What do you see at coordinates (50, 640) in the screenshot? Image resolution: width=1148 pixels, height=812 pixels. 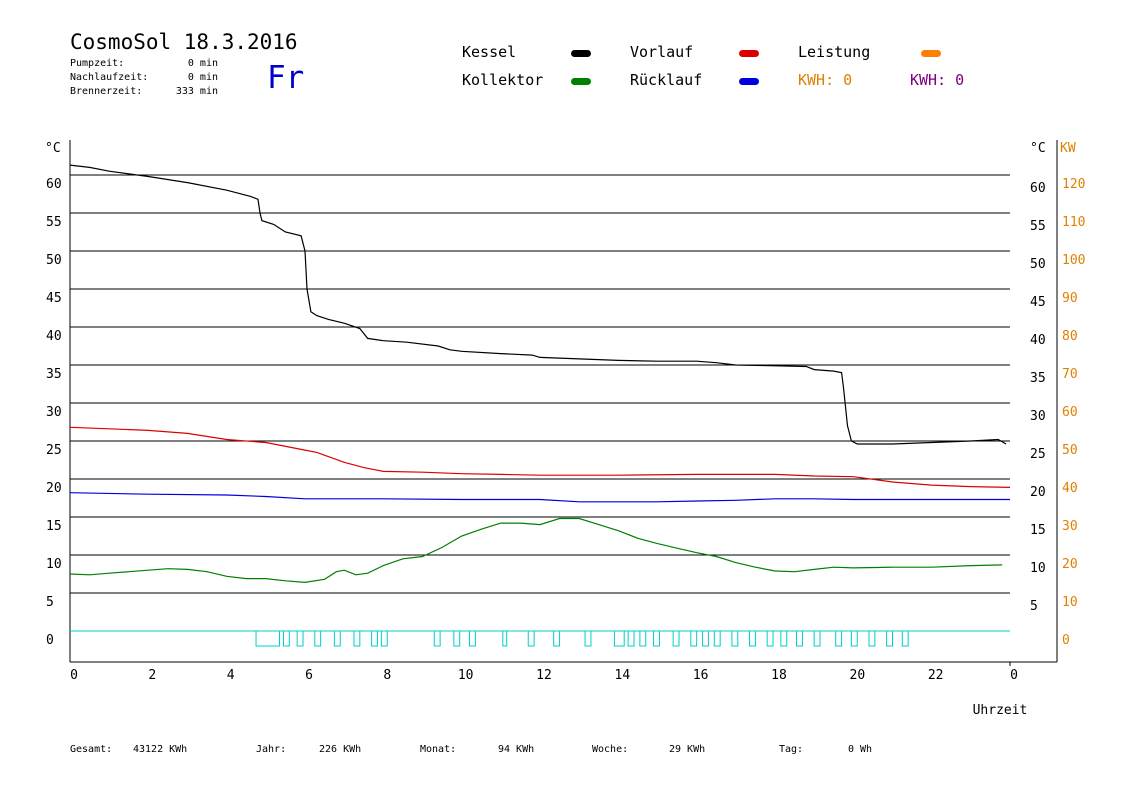 I see `y-tick-label-left: 0` at bounding box center [50, 640].